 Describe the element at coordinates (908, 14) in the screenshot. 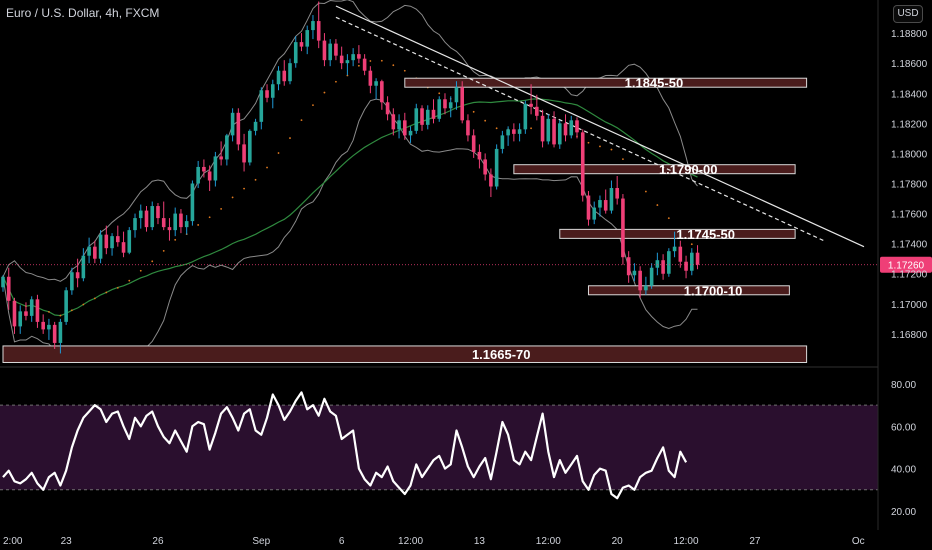

I see `currency-button: USD` at that location.